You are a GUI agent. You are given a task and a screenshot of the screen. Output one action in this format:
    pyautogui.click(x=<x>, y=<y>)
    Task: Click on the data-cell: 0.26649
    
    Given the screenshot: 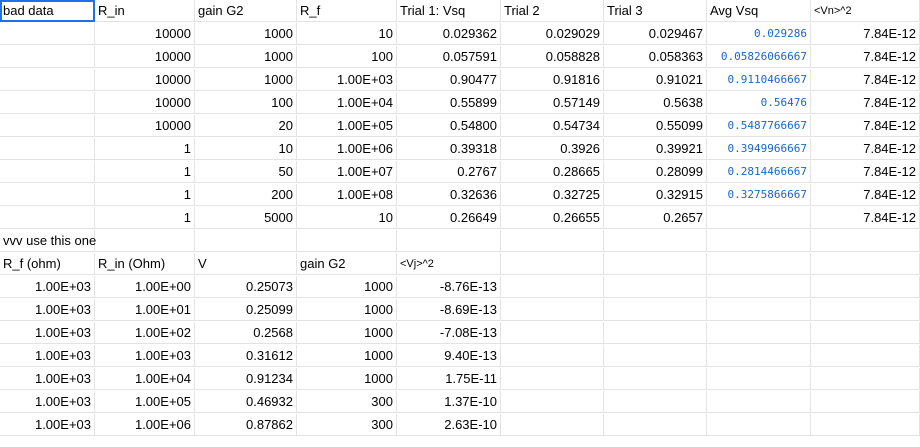 What is the action you would take?
    pyautogui.click(x=449, y=218)
    